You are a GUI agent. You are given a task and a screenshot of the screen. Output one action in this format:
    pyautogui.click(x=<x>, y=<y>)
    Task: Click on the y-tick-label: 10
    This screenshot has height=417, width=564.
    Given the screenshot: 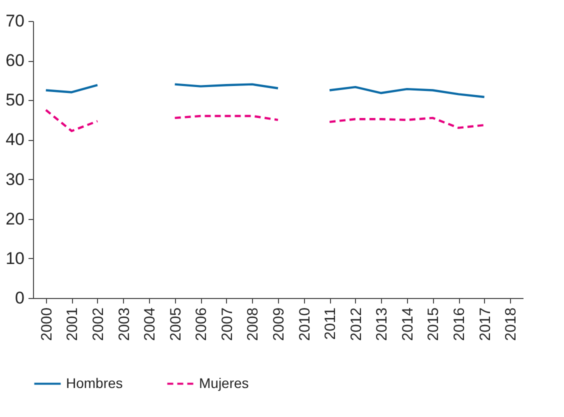 What is the action you would take?
    pyautogui.click(x=15, y=258)
    